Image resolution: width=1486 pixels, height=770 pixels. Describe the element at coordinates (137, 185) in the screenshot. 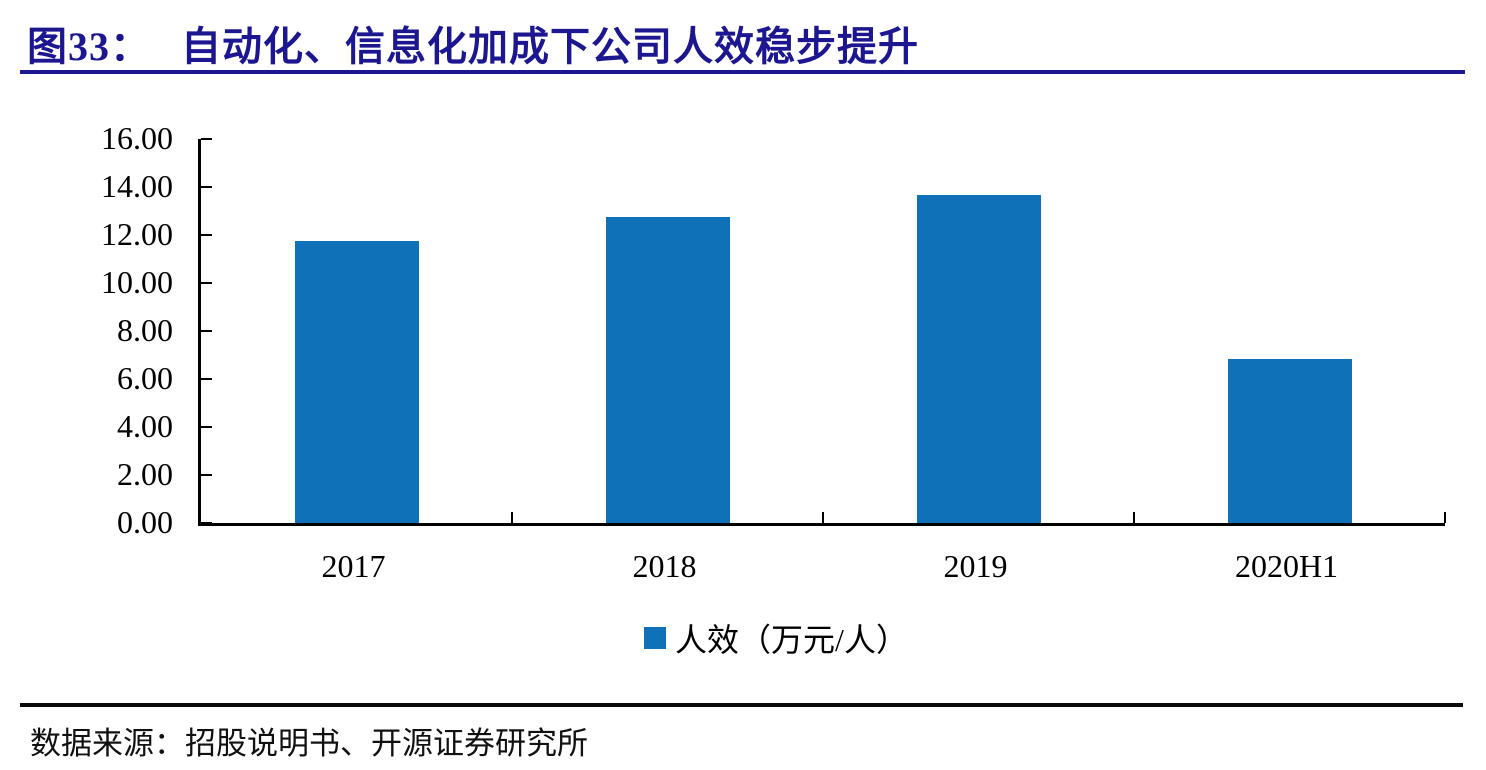

I see `y-tick-label: 14.00` at that location.